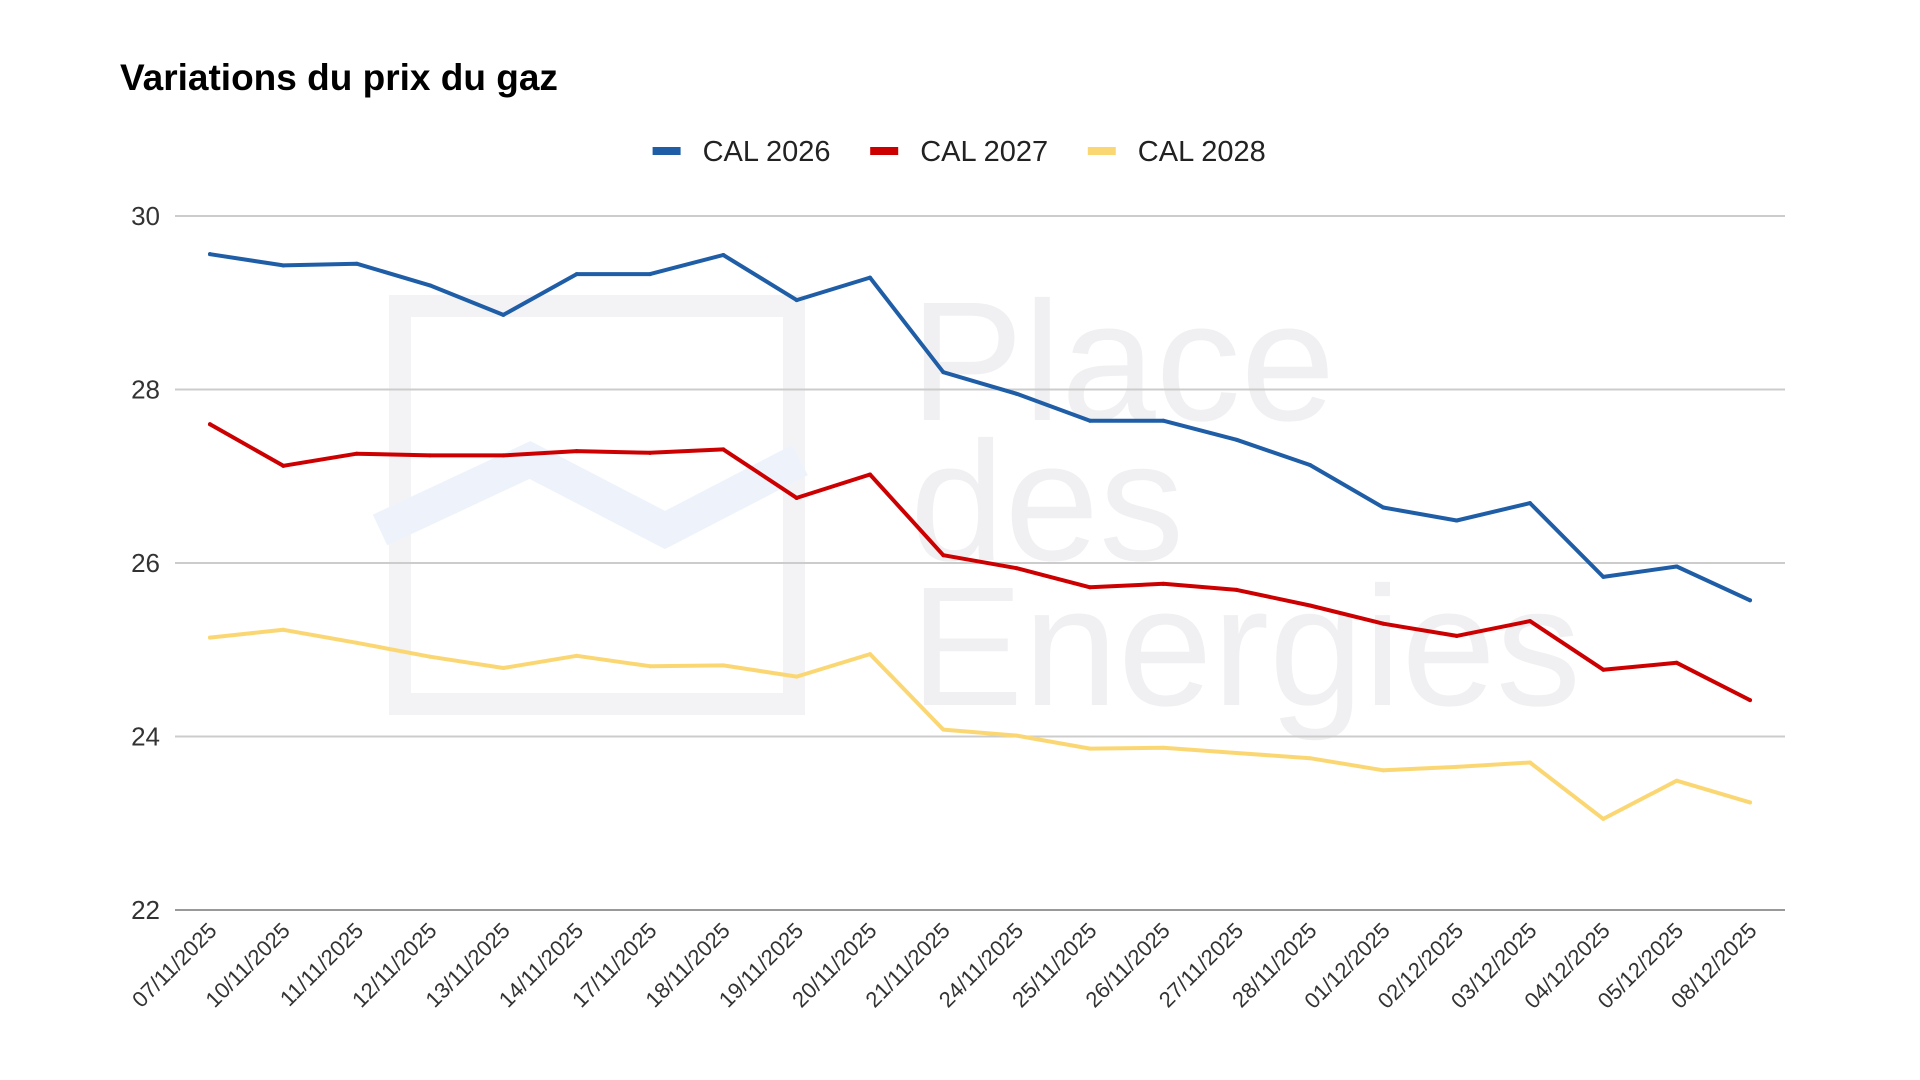  I want to click on legend-label: CAL 2026, so click(767, 152).